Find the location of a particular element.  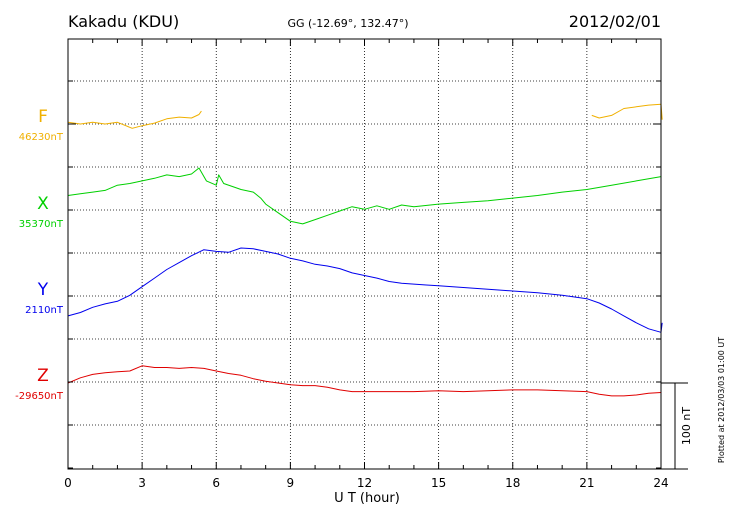

series-name-y: Y is located at coordinates (43, 290).